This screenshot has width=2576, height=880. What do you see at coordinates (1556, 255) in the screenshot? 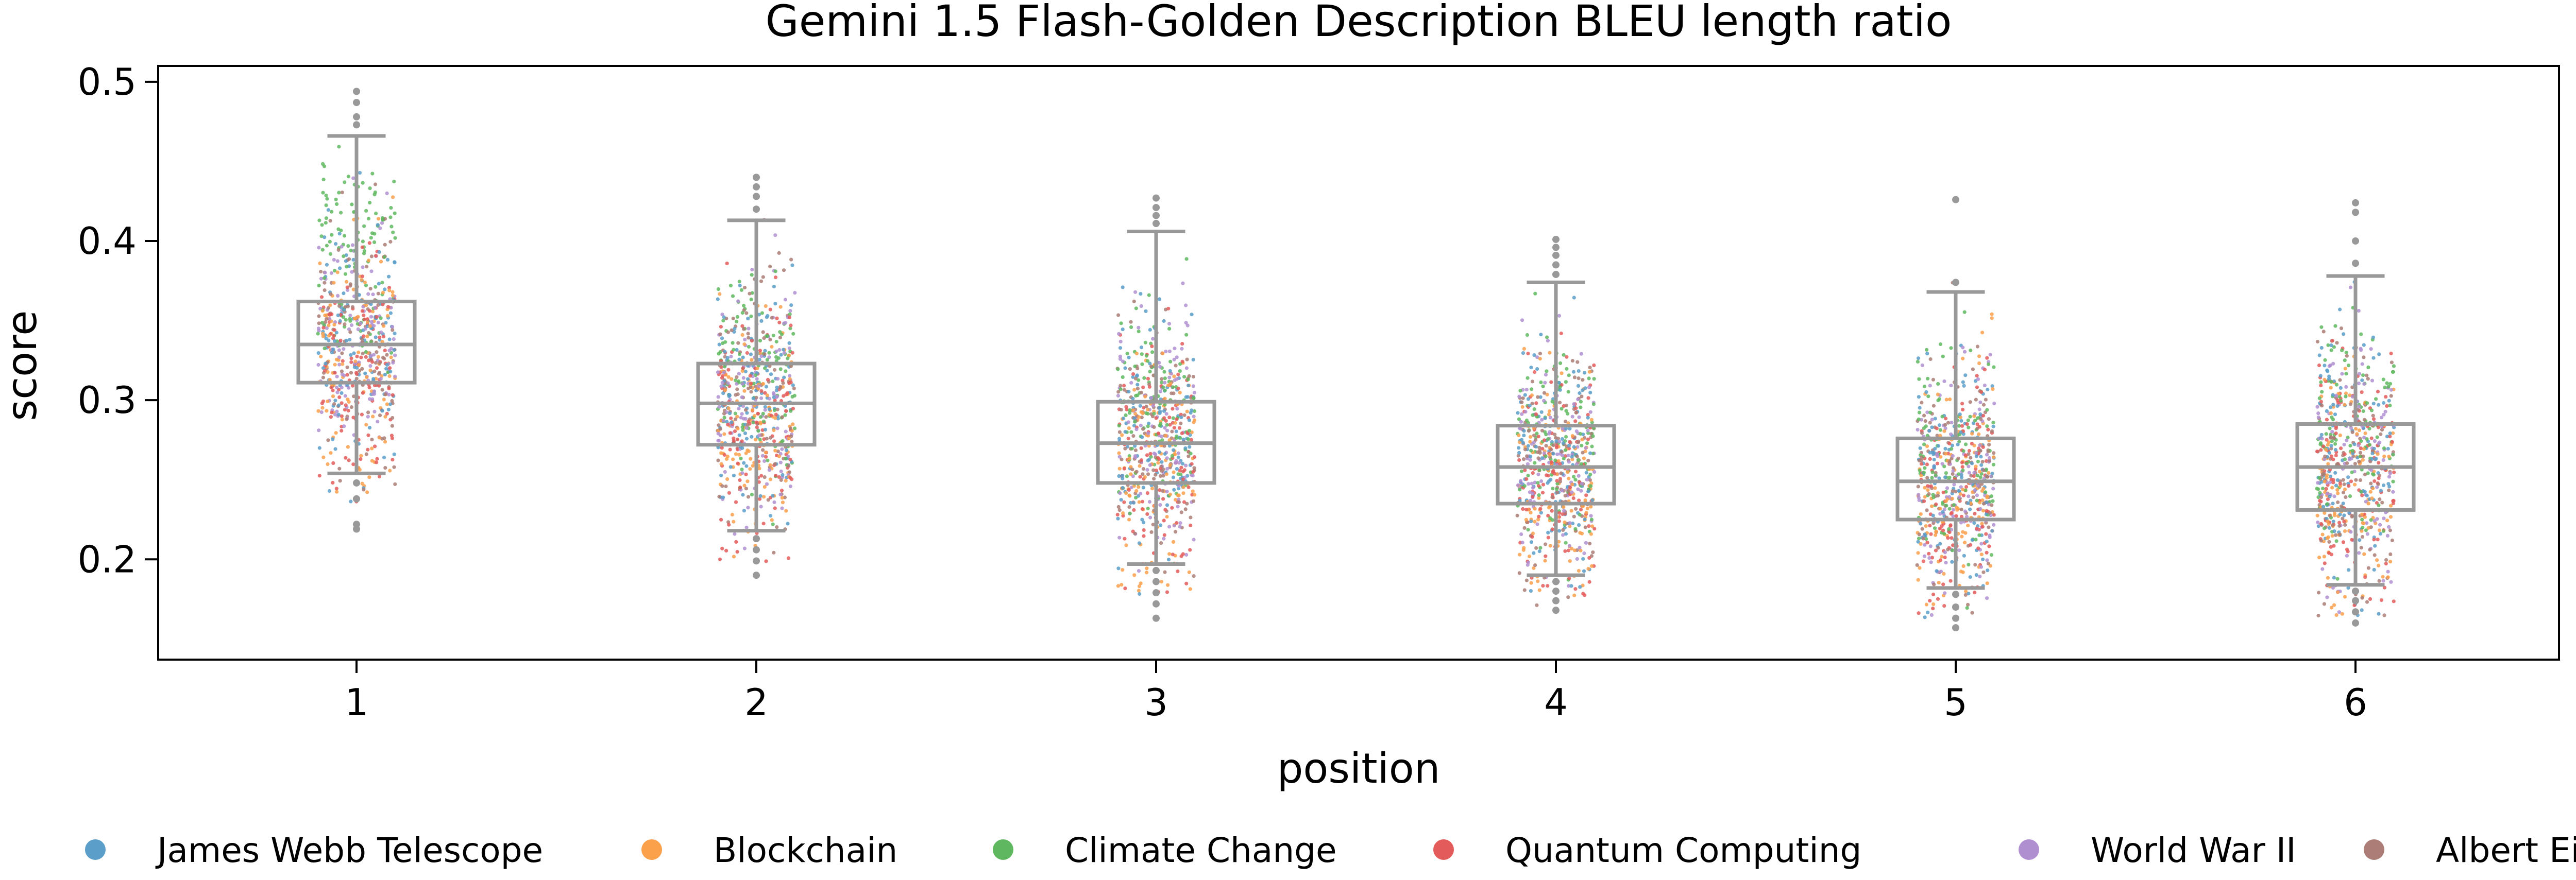
I see `outlier-point` at bounding box center [1556, 255].